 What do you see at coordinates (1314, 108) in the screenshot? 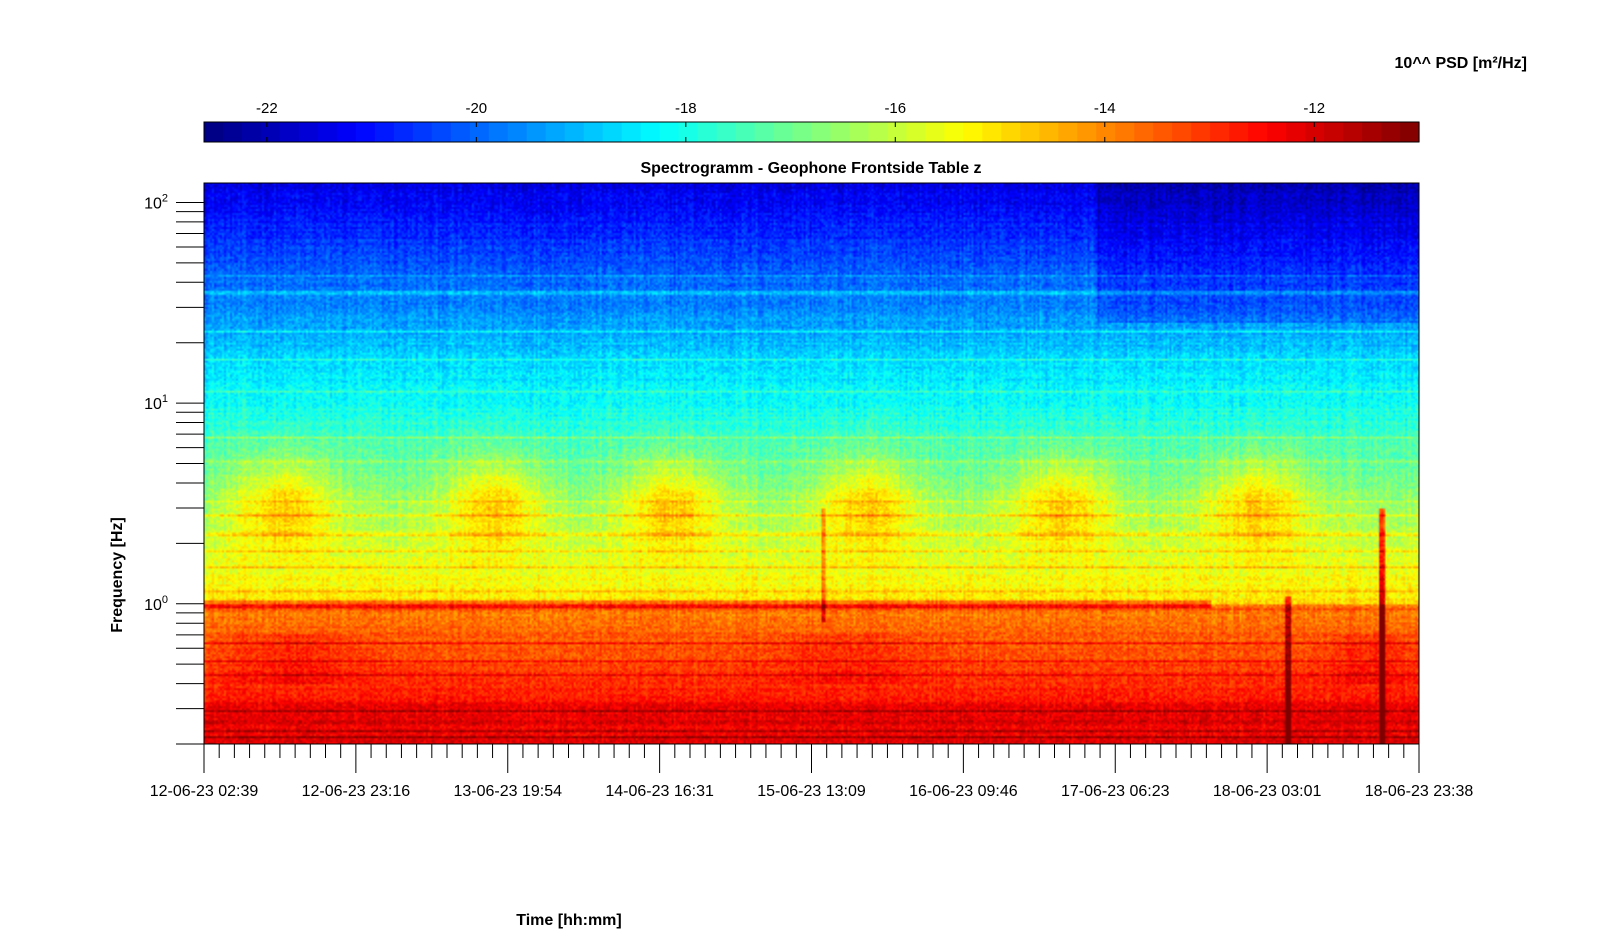
I see `colorbar-tick-label: -12` at bounding box center [1314, 108].